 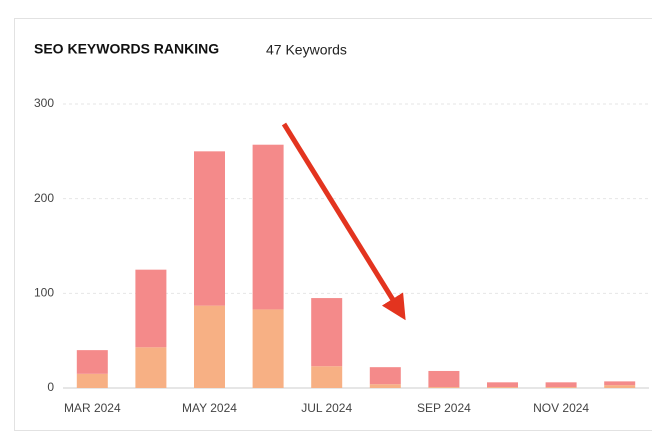 What do you see at coordinates (444, 408) in the screenshot?
I see `x-tick-label: SEP 2024` at bounding box center [444, 408].